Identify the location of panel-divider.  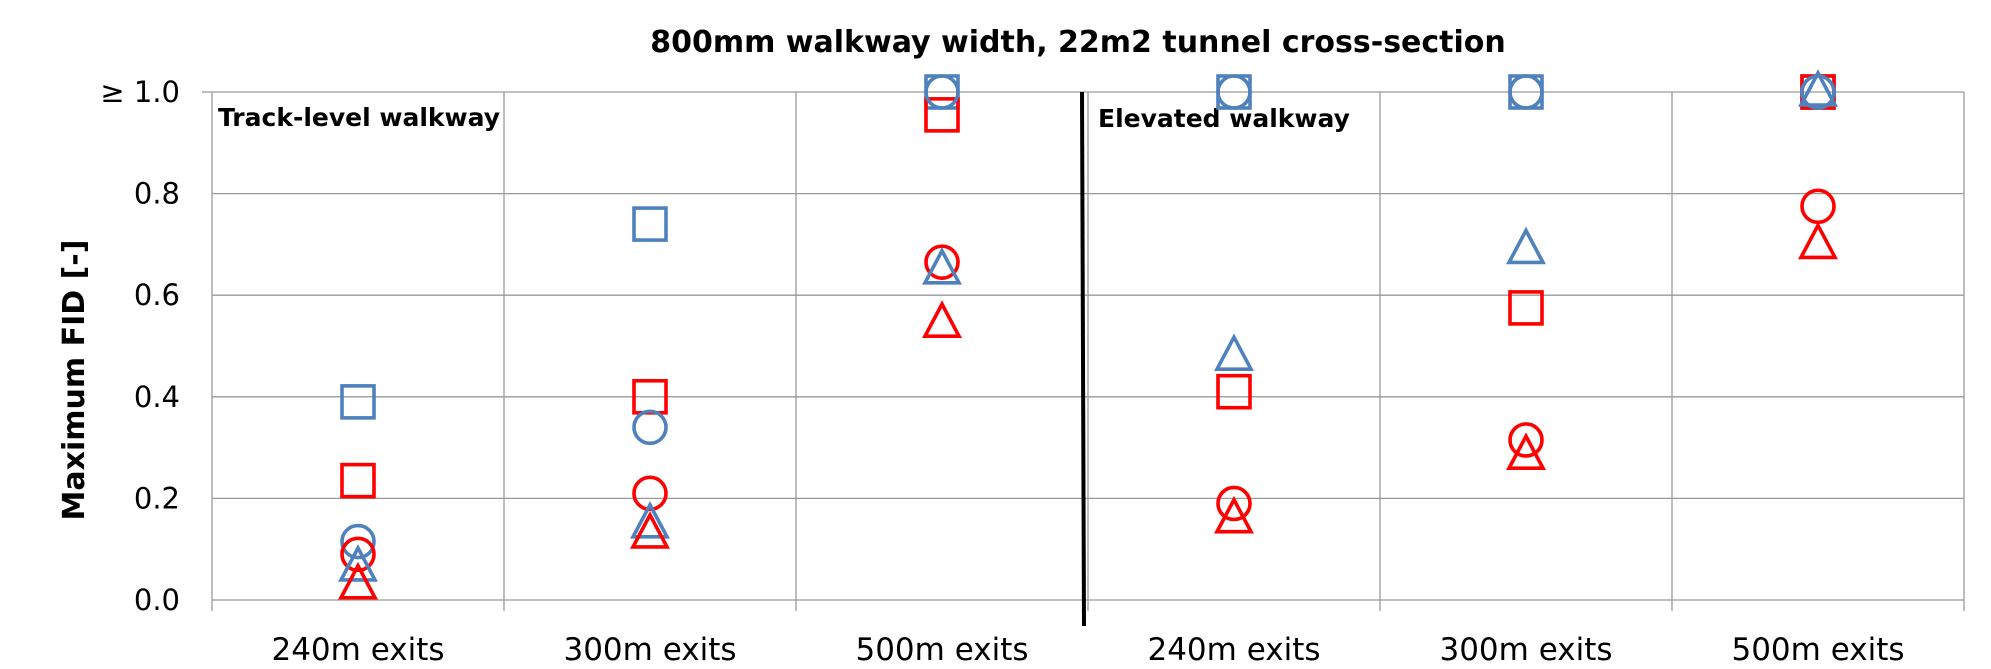
(1083, 359).